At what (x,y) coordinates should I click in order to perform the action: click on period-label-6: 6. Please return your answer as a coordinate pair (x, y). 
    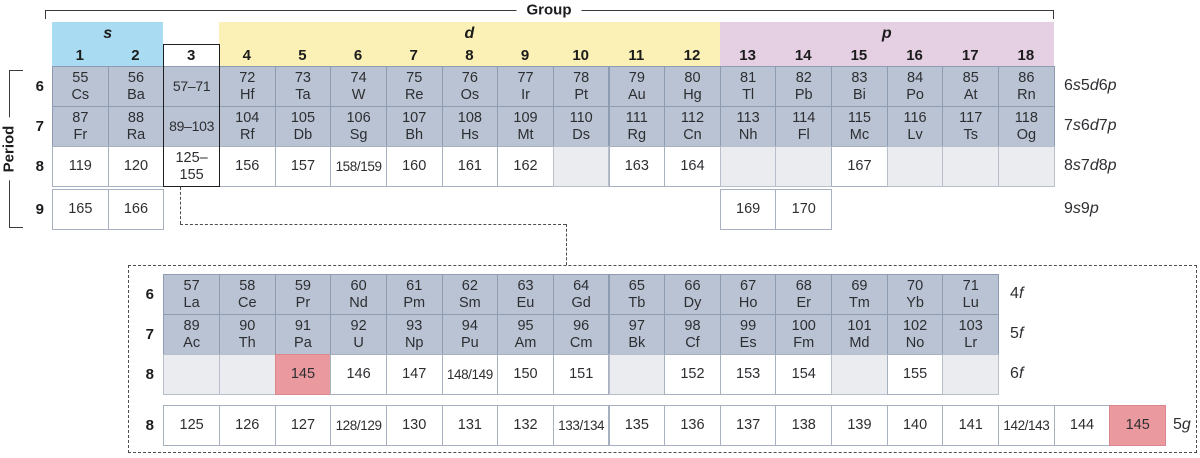
    Looking at the image, I should click on (39, 86).